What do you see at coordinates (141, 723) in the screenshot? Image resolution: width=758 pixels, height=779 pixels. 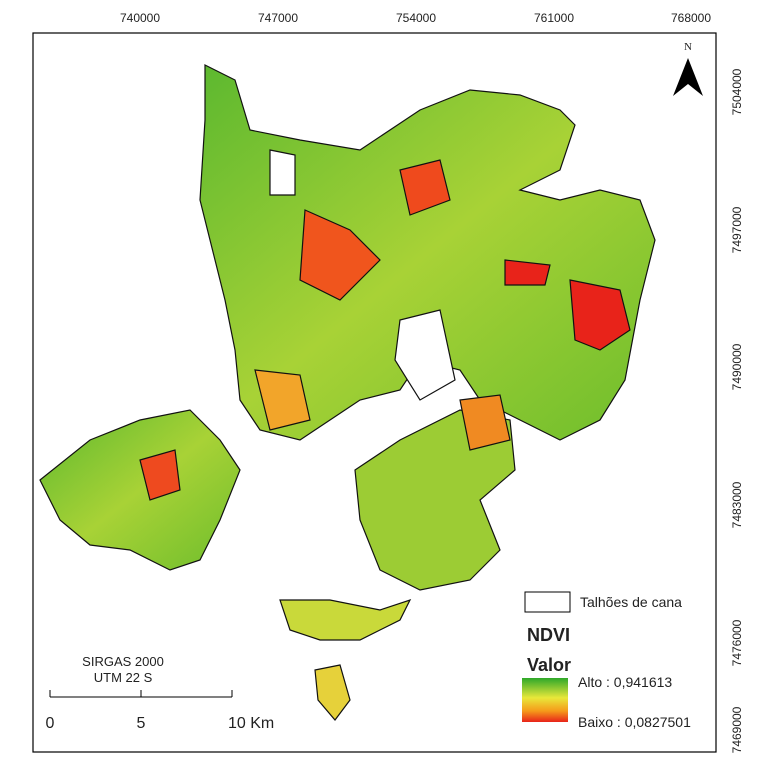 I see `scale-label: 5` at bounding box center [141, 723].